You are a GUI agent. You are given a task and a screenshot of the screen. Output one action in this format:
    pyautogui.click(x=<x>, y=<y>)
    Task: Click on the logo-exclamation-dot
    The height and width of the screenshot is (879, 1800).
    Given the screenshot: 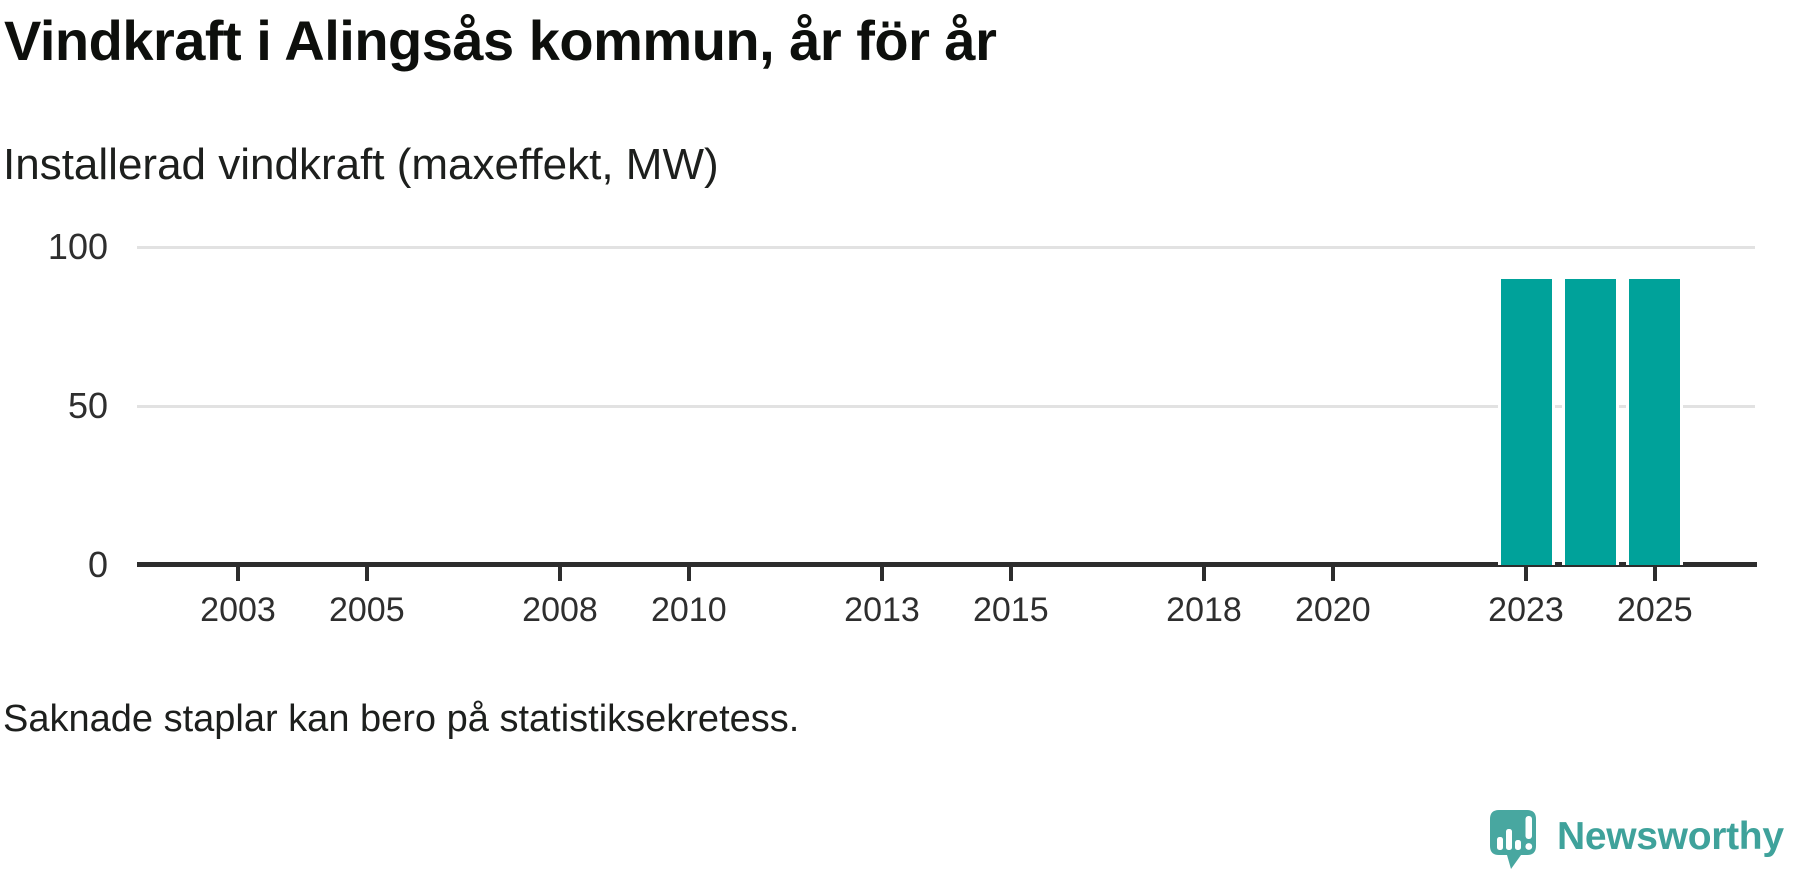 What is the action you would take?
    pyautogui.click(x=1529, y=846)
    